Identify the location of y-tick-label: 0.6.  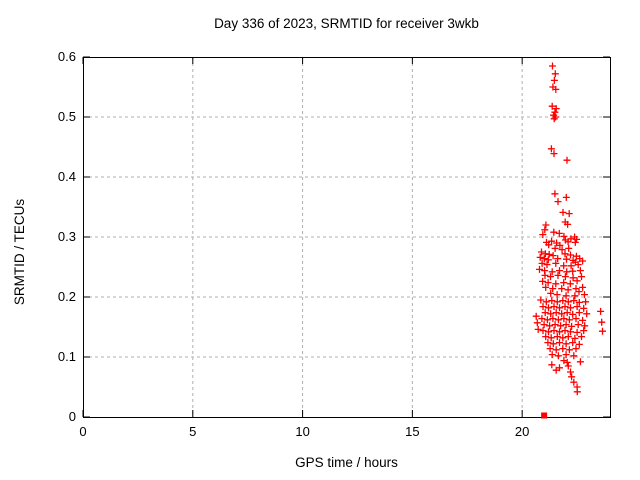
(66, 56).